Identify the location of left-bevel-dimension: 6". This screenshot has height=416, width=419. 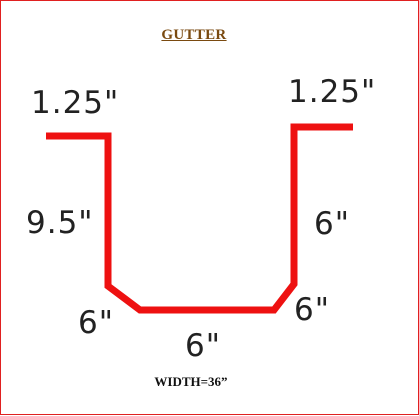
(96, 323).